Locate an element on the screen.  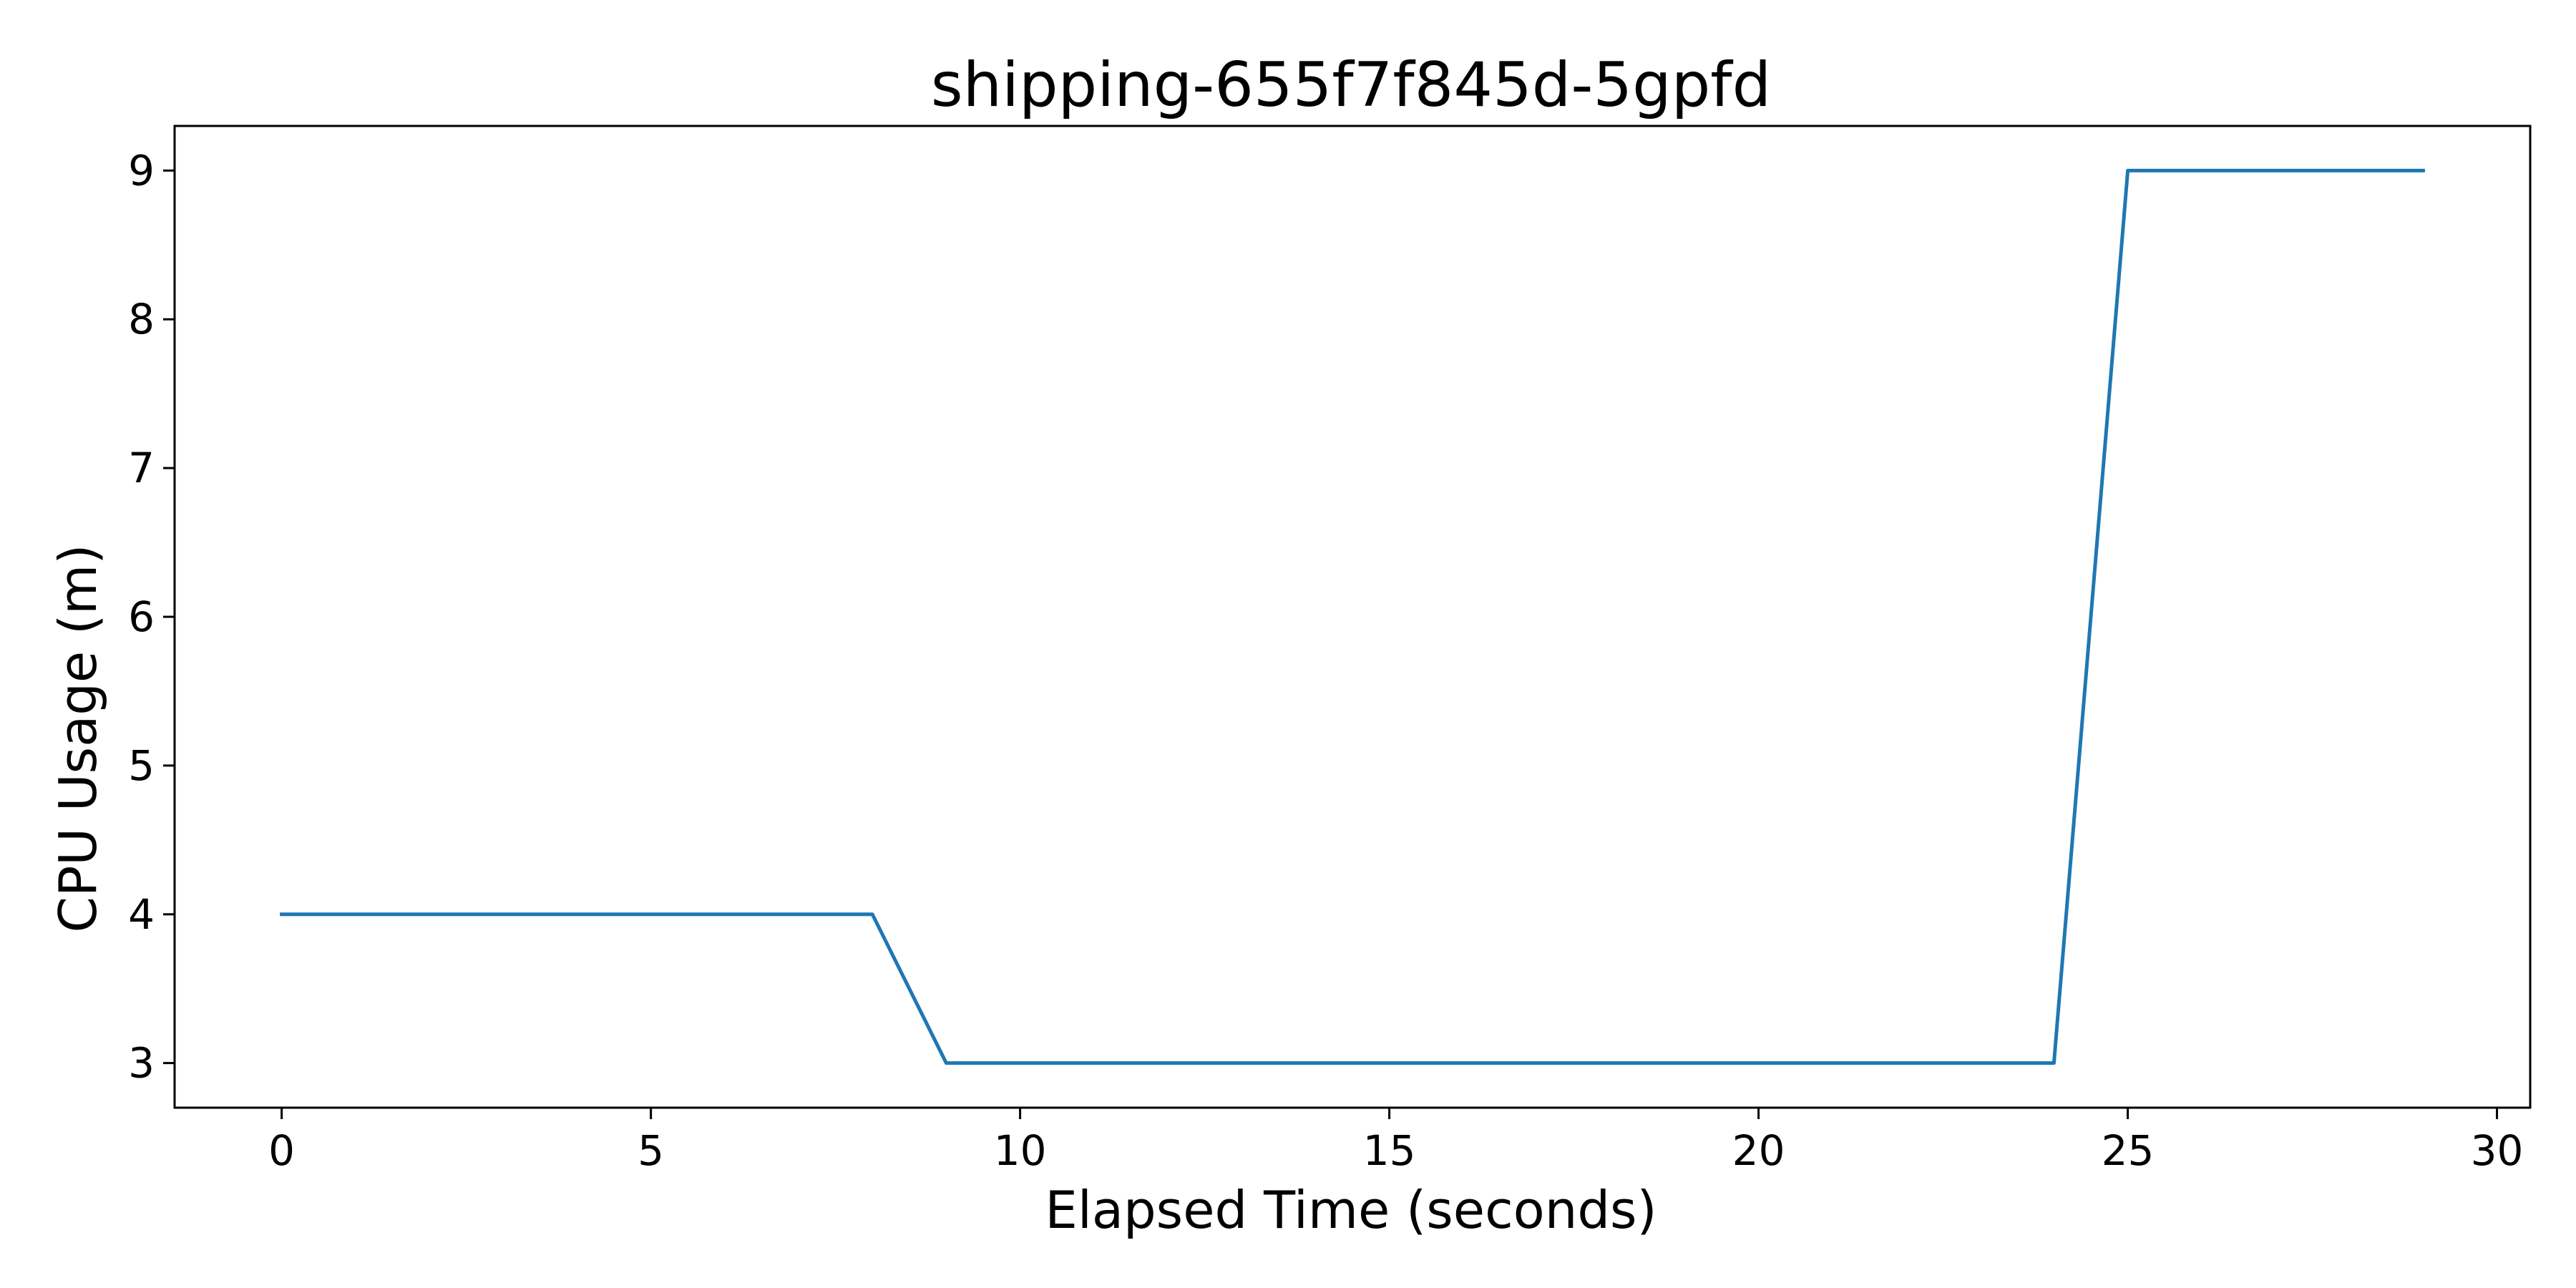
x-axis: 0 5 10 15 20 25 30 is located at coordinates (1395, 1141).